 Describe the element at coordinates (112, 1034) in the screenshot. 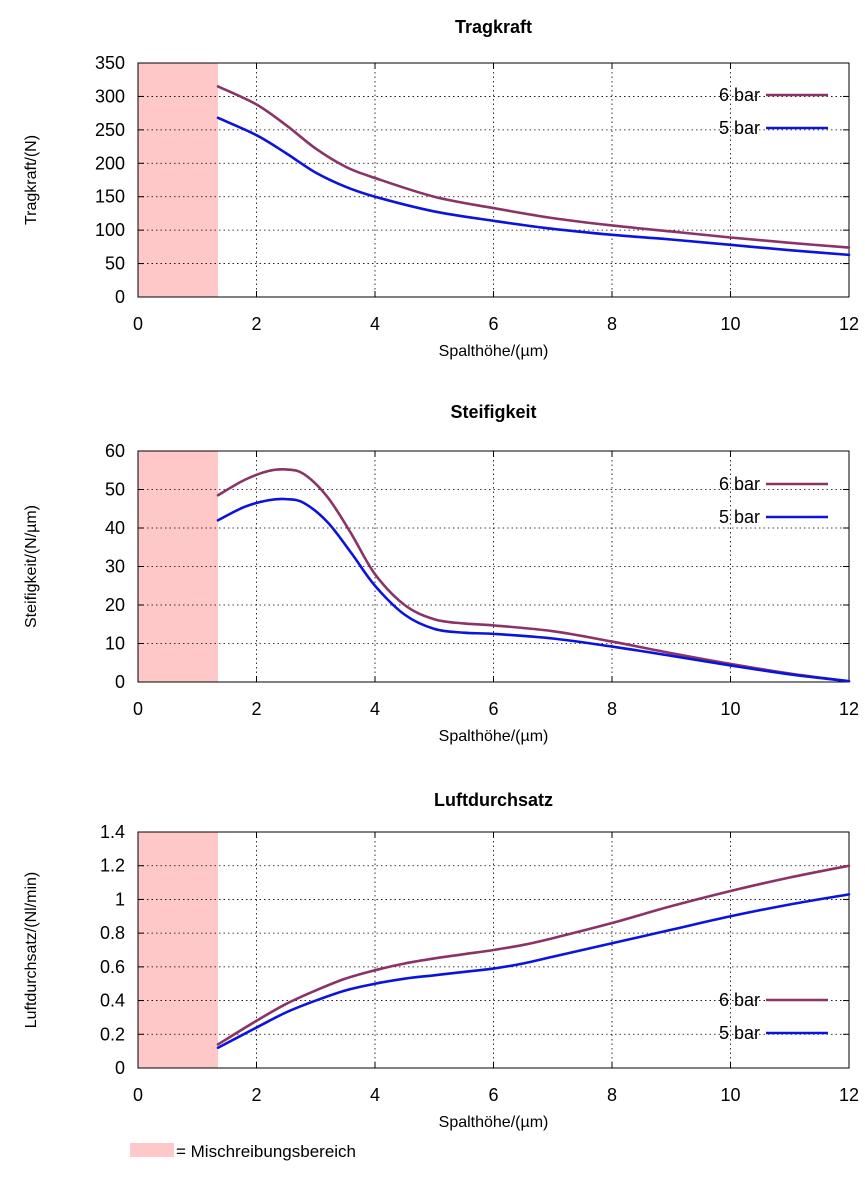

I see `y-tick-label: 0.2` at that location.